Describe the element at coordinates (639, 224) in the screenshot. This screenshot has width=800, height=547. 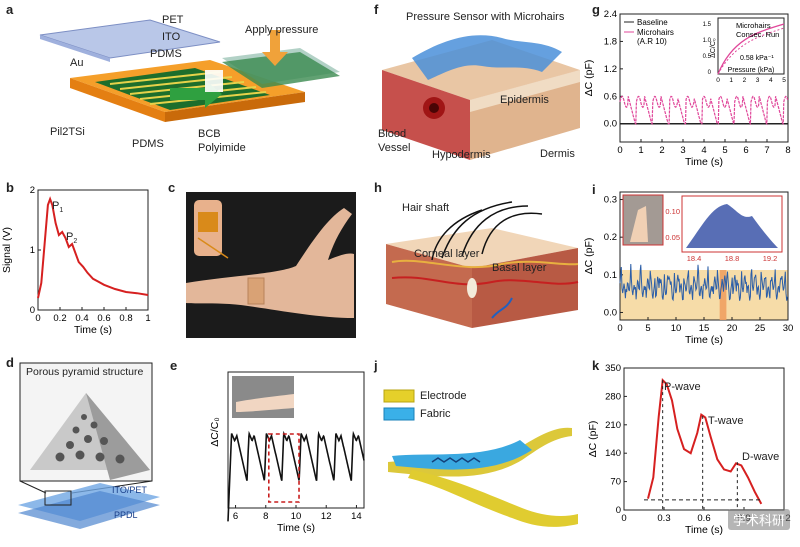
I see `inset-photo-arm` at that location.